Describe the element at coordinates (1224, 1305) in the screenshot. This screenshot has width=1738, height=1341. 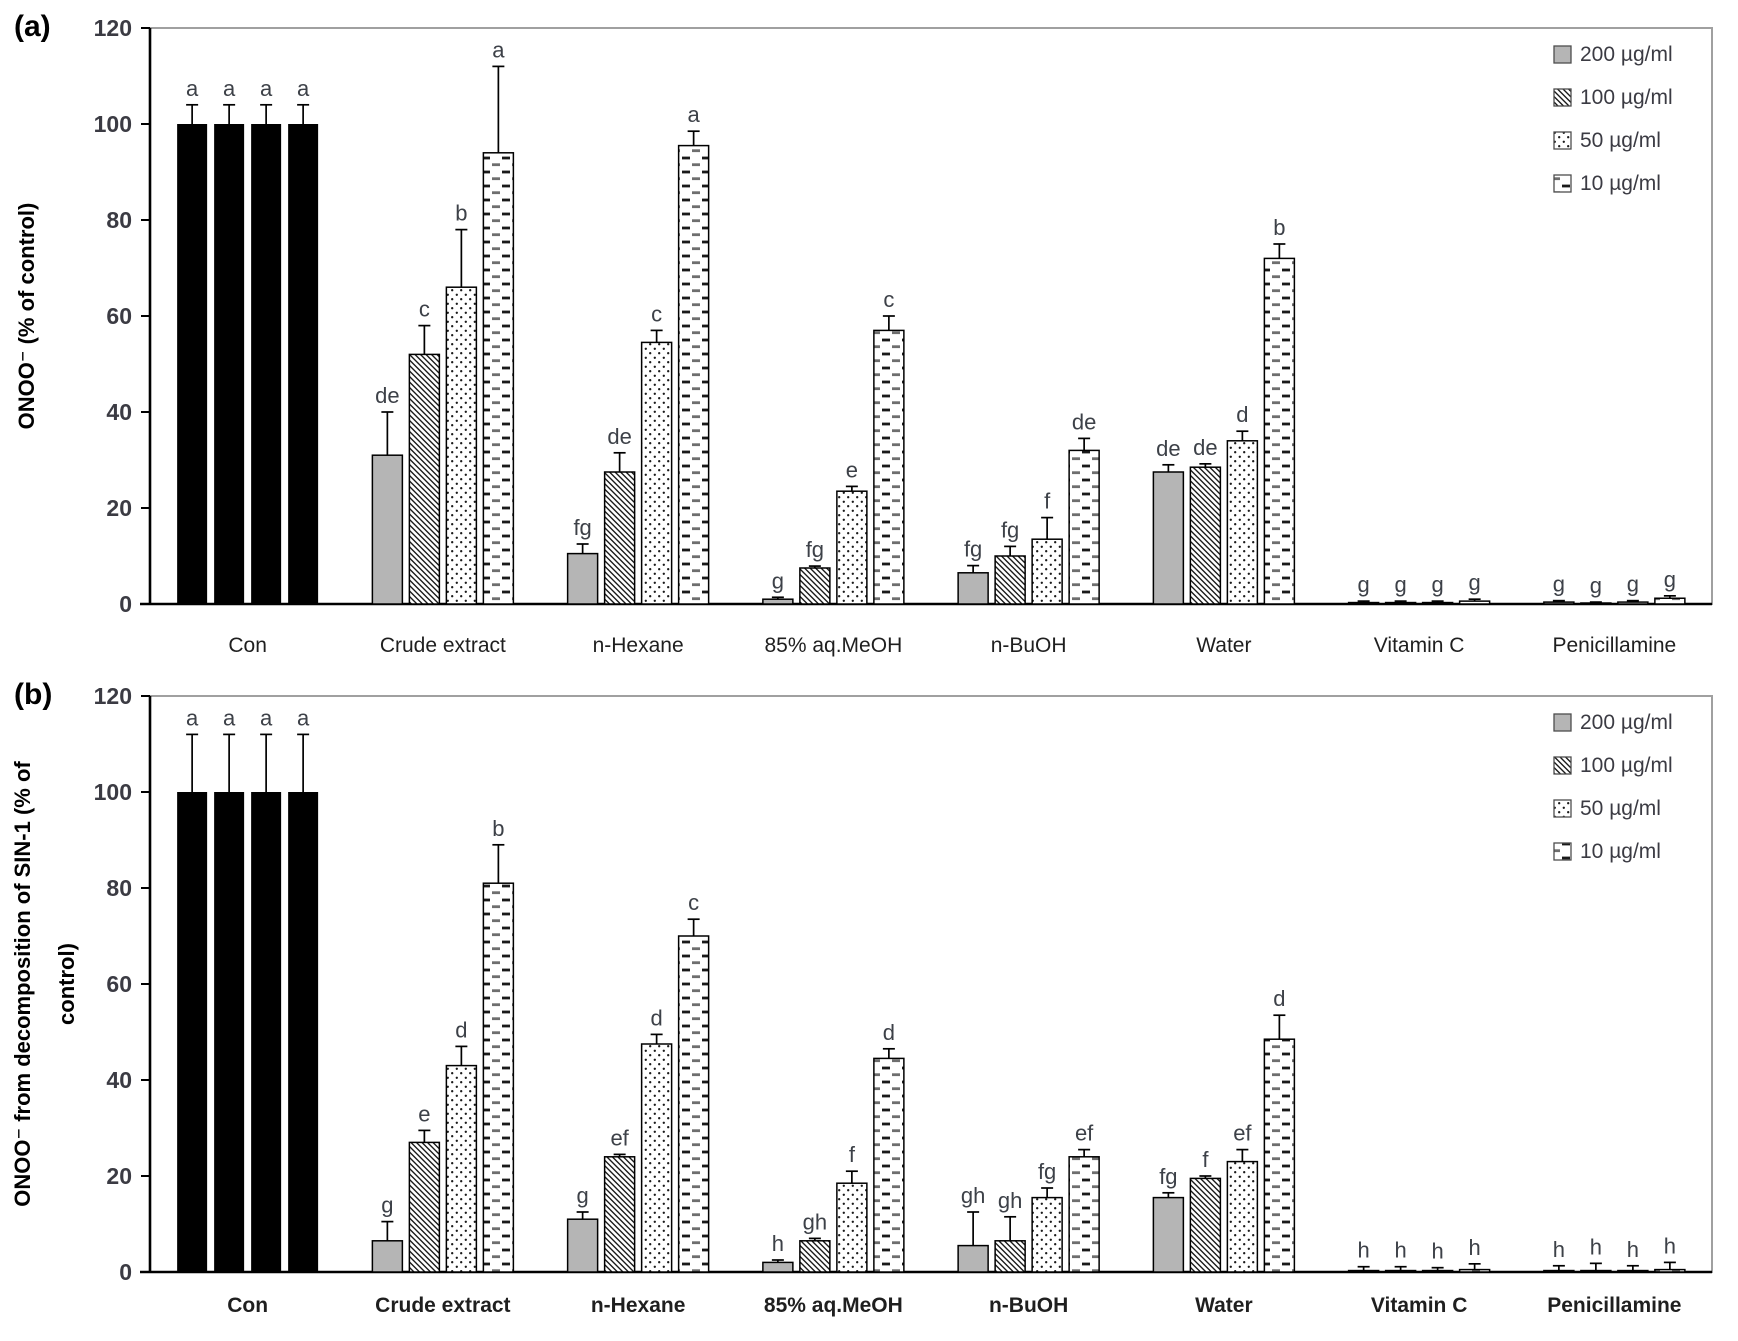
I see `category-label: Water` at that location.